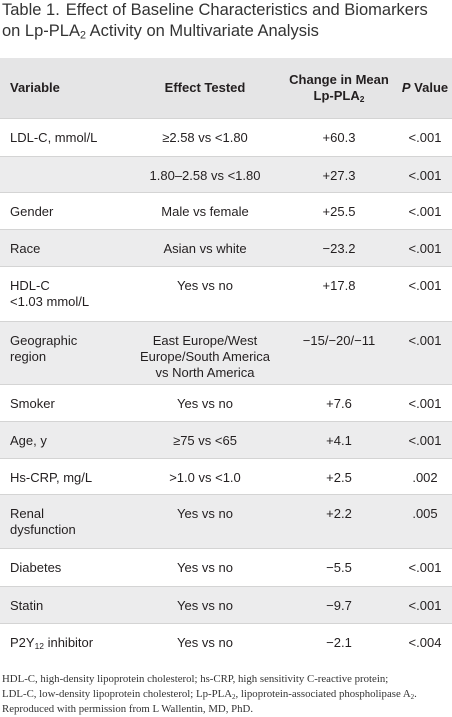 Image resolution: width=452 pixels, height=717 pixels. I want to click on table-cell: ≥2.58 vs <1.80, so click(205, 137).